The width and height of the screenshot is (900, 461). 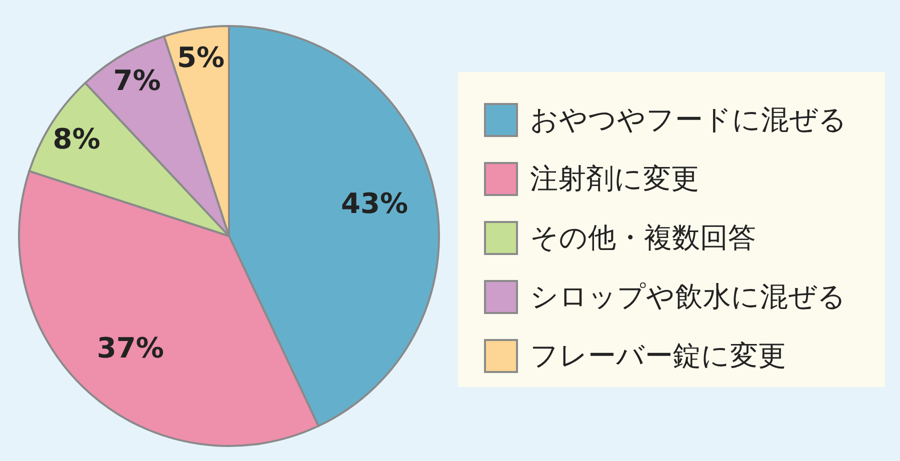 What do you see at coordinates (200, 57) in the screenshot?
I see `data-label: 5%` at bounding box center [200, 57].